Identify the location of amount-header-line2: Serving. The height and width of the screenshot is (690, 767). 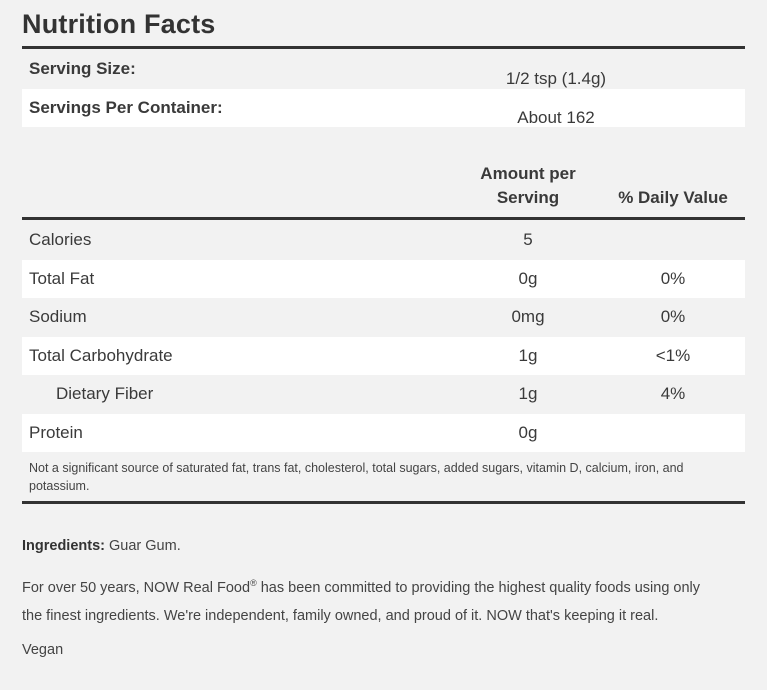
(528, 197).